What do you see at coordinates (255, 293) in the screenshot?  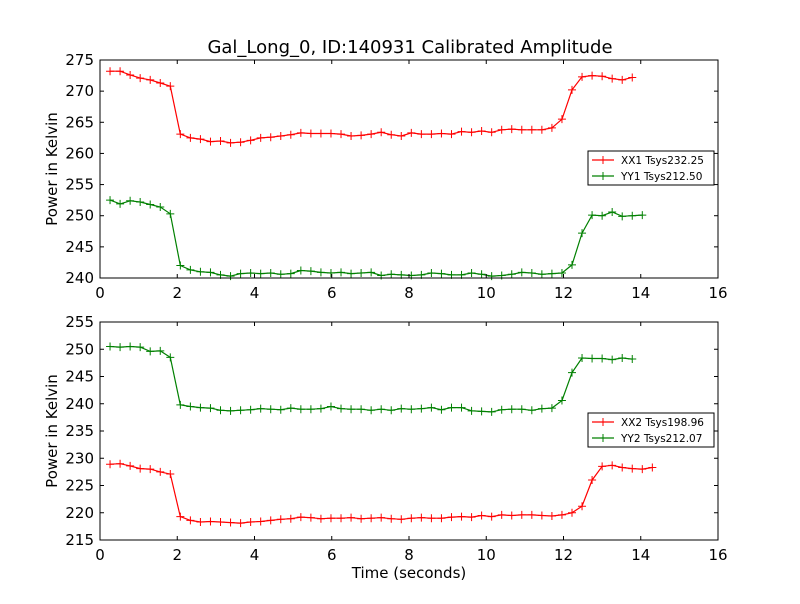 I see `x-tick-label: 4` at bounding box center [255, 293].